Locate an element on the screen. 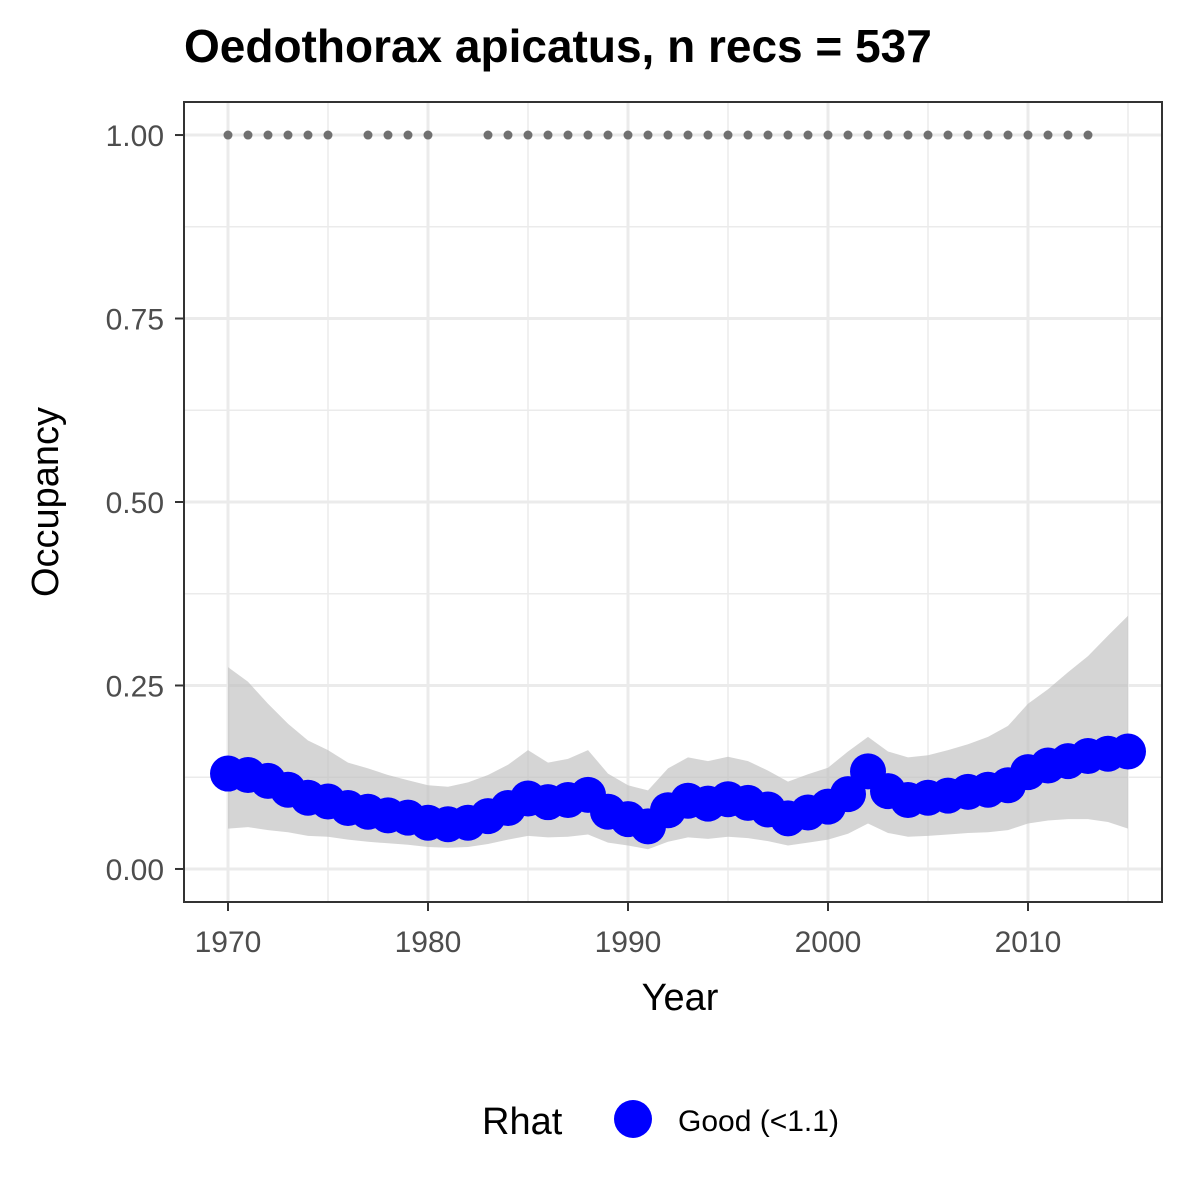 The width and height of the screenshot is (1200, 1200). occupancy-points is located at coordinates (678, 789).